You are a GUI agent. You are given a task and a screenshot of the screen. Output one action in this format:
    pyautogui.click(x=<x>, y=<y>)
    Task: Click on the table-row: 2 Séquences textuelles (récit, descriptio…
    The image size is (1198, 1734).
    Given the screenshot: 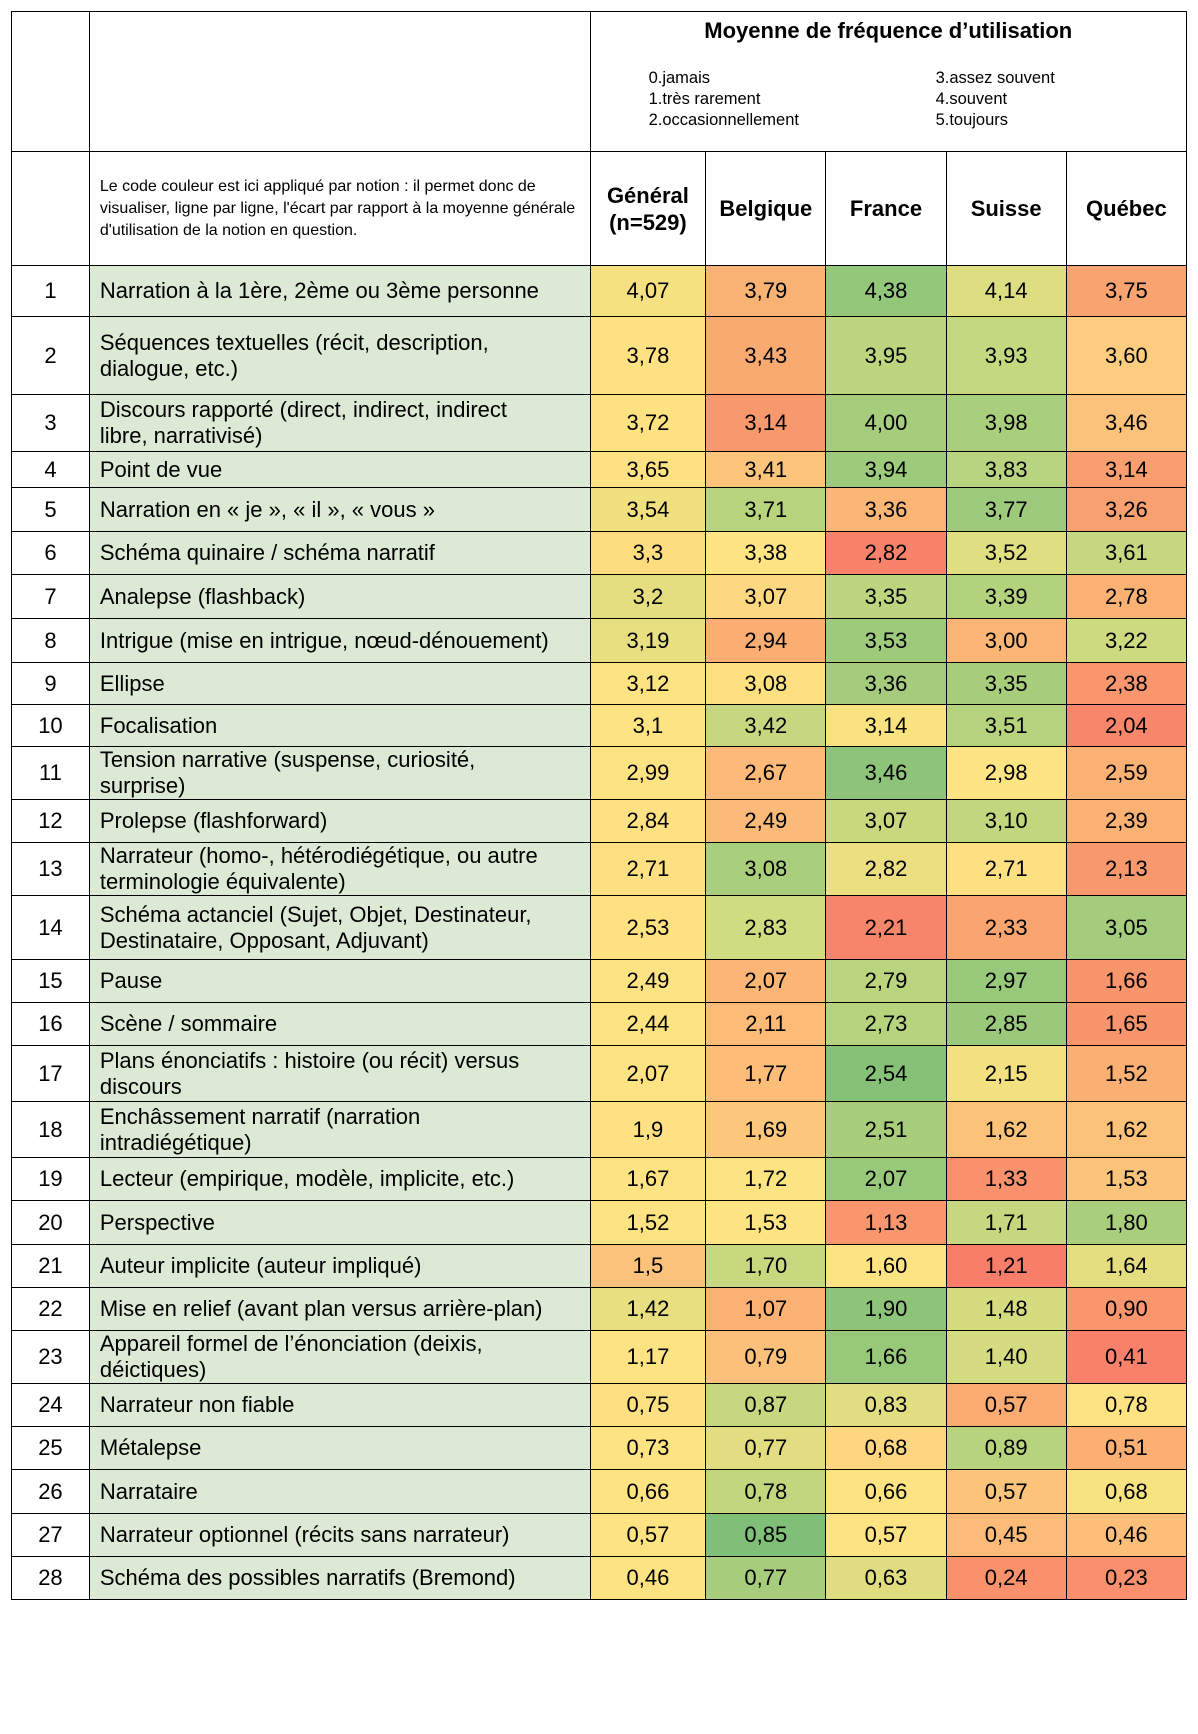 What is the action you would take?
    pyautogui.click(x=599, y=355)
    